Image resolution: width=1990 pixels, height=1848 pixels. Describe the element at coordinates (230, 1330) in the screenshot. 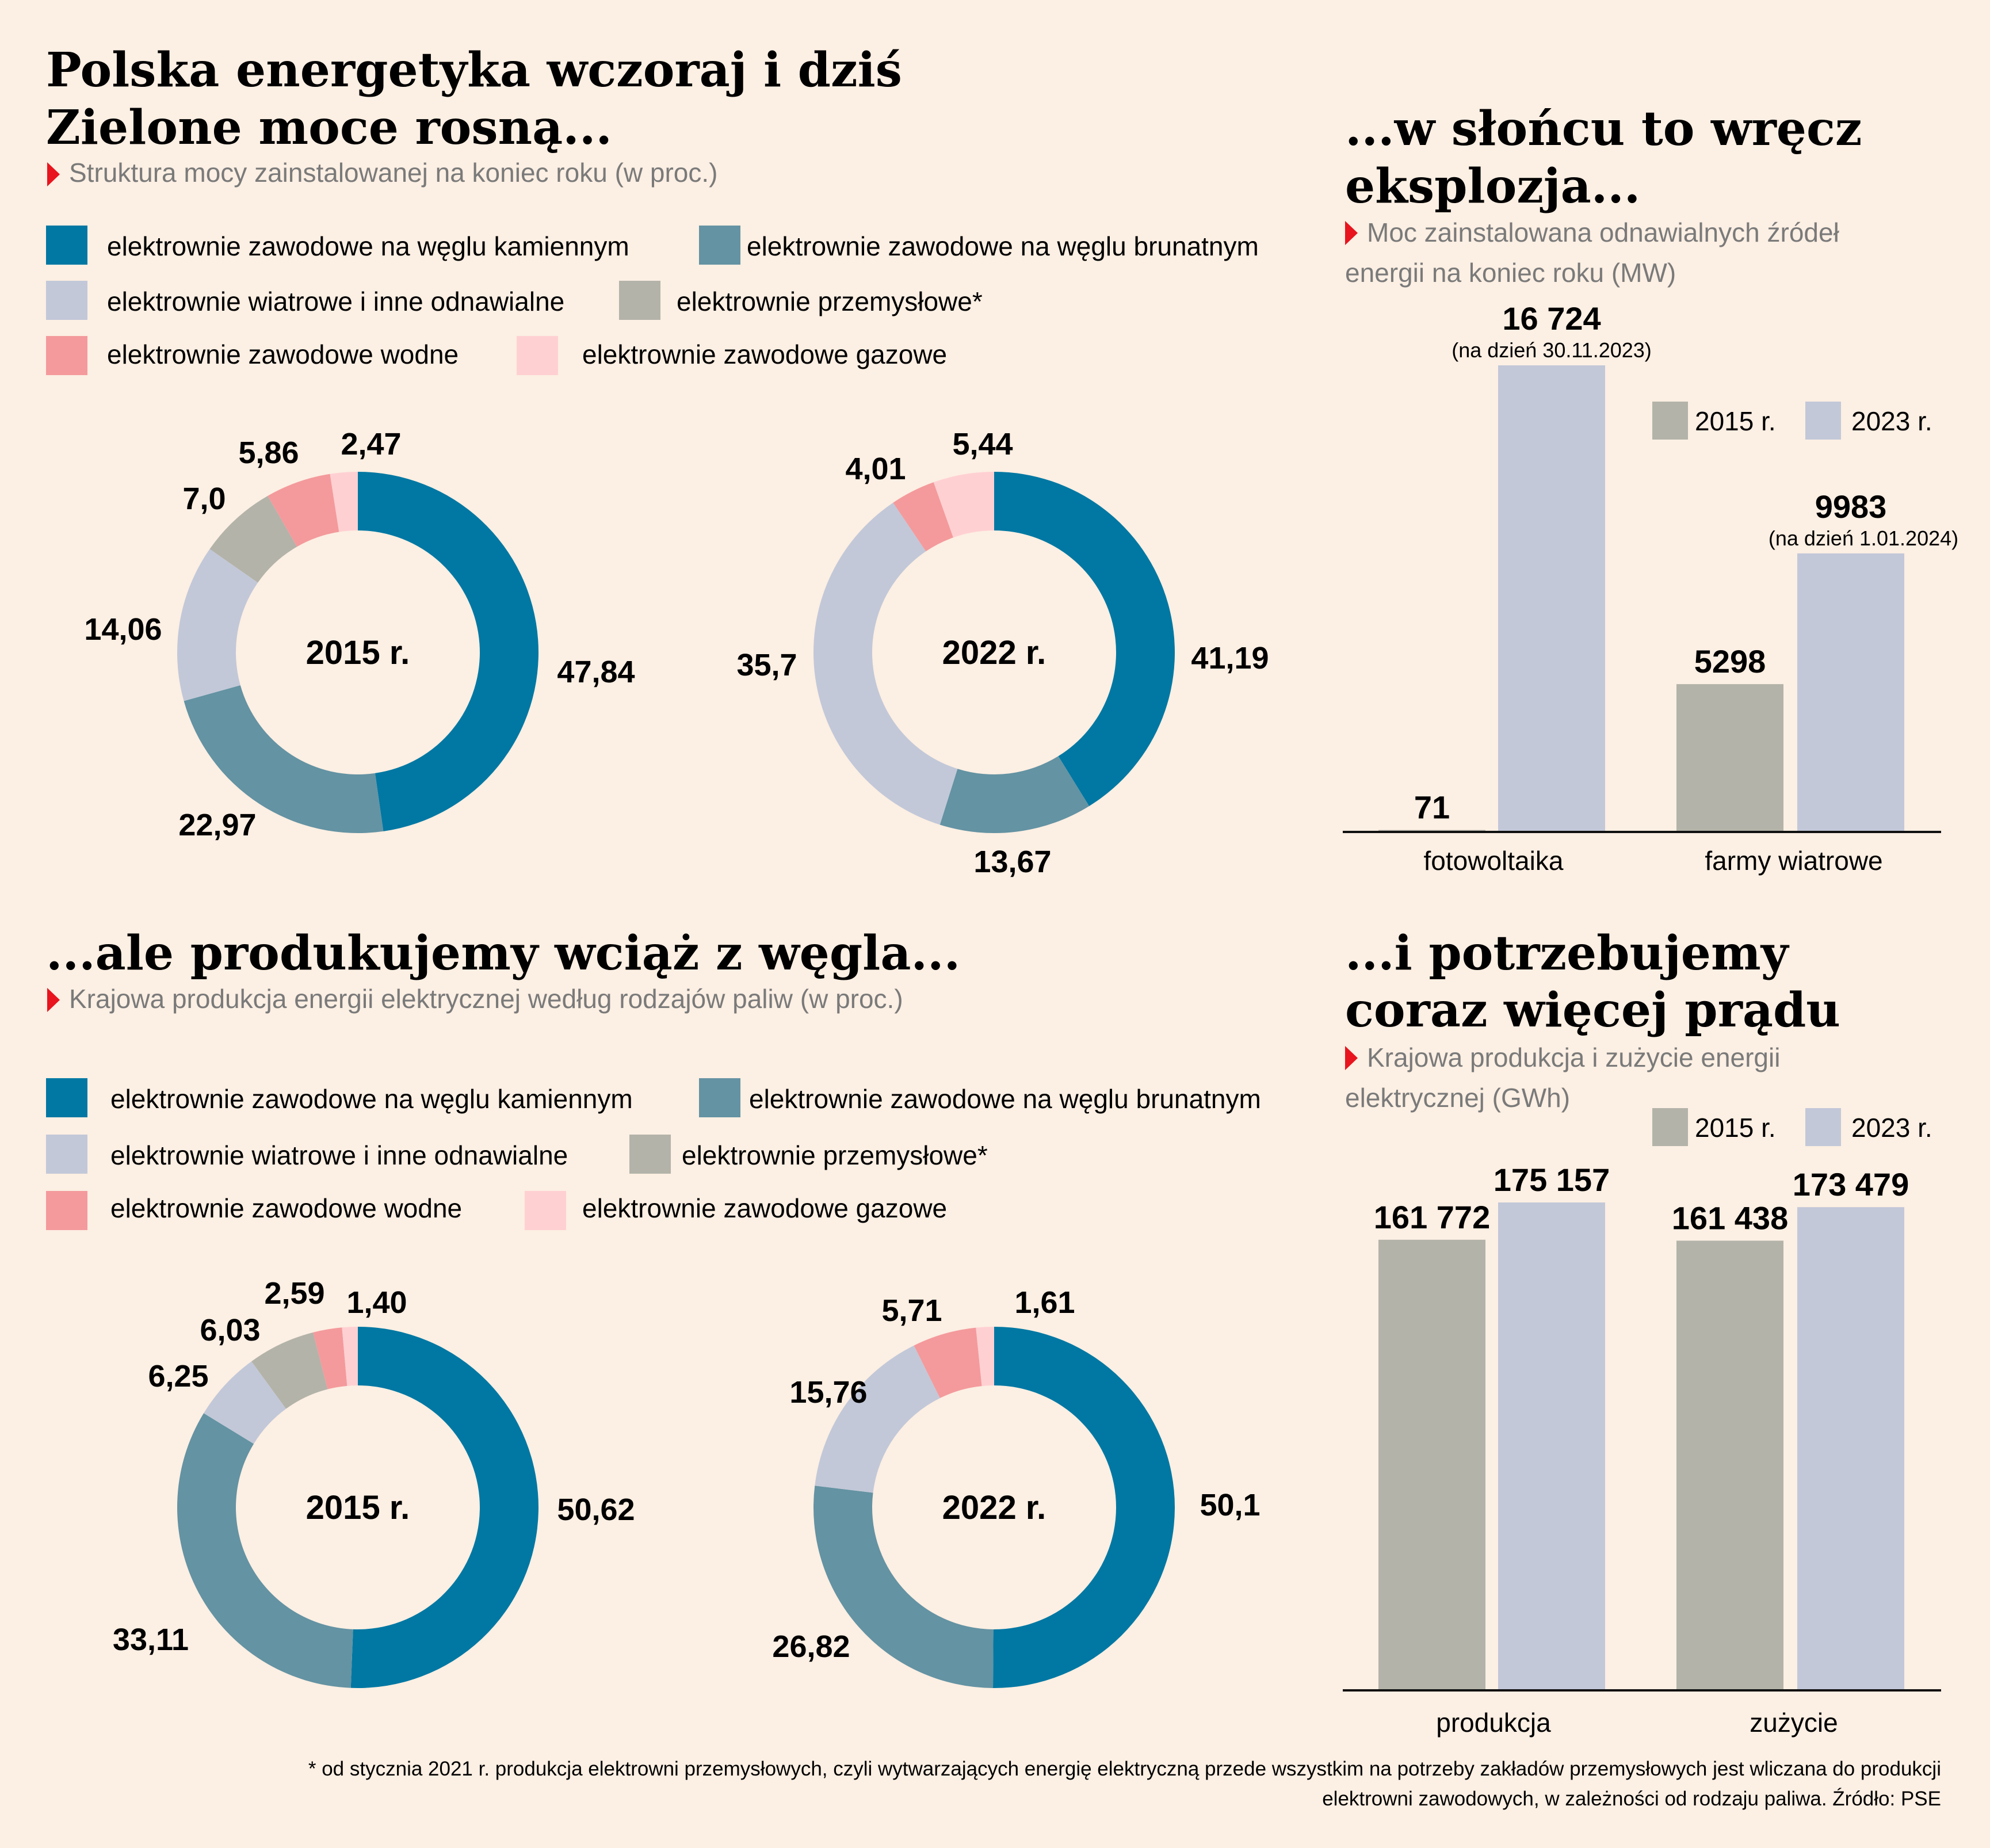

I see `data-label-industrial: 6,03` at that location.